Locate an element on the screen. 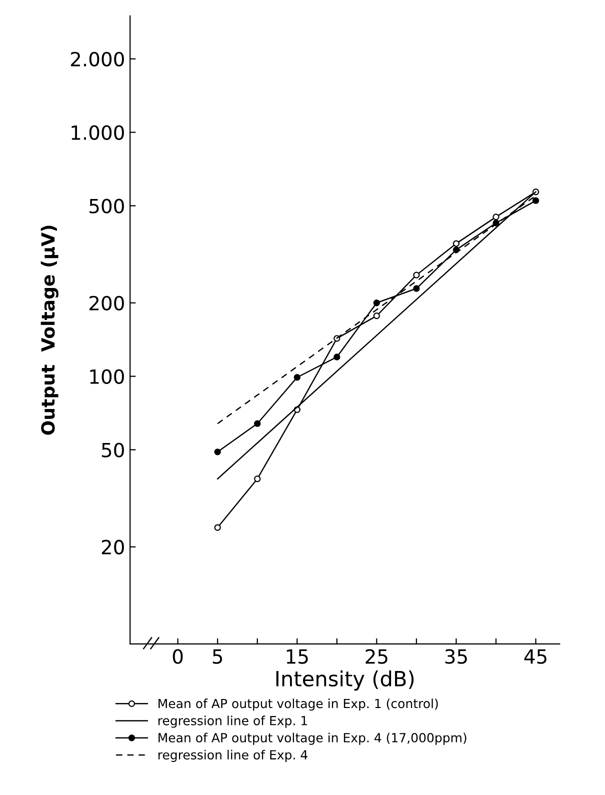  x-tick-label: 25 is located at coordinates (377, 656).